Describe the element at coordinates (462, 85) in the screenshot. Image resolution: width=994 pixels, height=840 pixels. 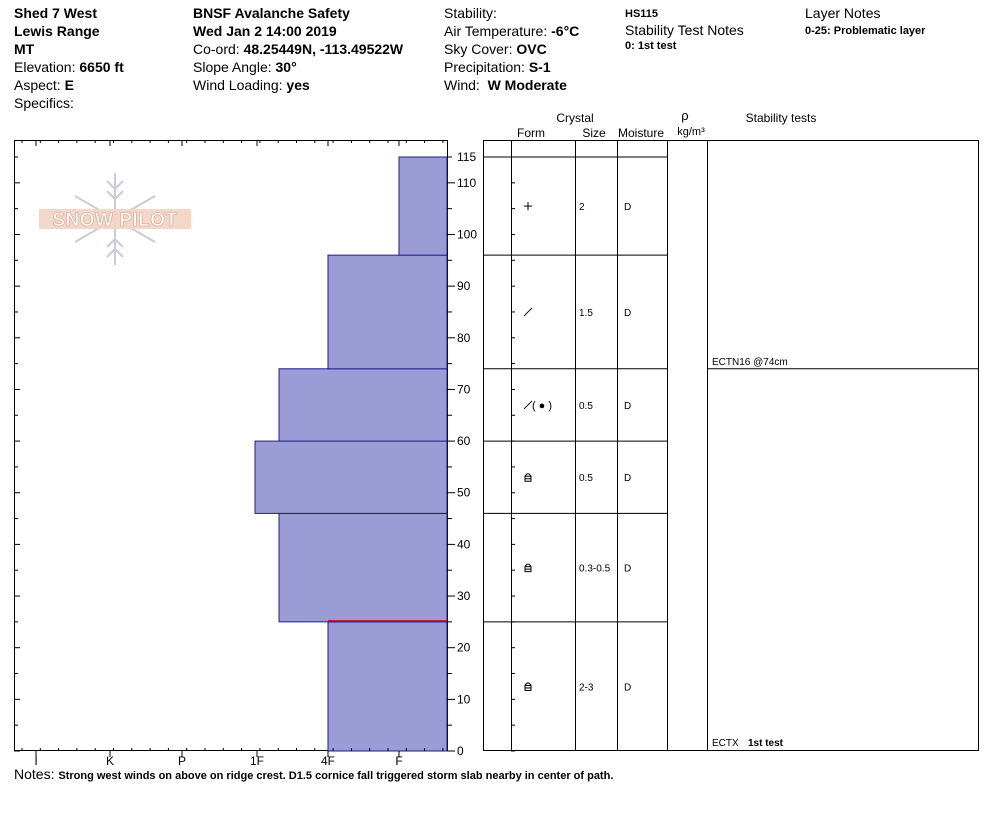
I see `wind-label: Wind:` at that location.